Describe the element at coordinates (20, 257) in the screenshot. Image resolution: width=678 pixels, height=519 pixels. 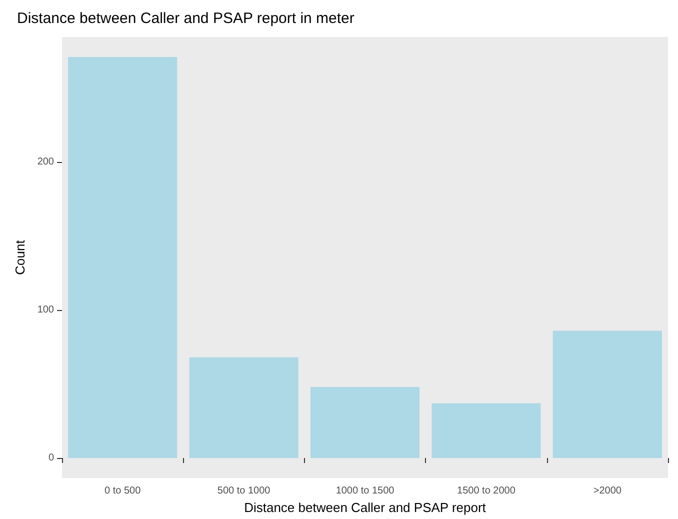
I see `y-axis-title: Count` at that location.